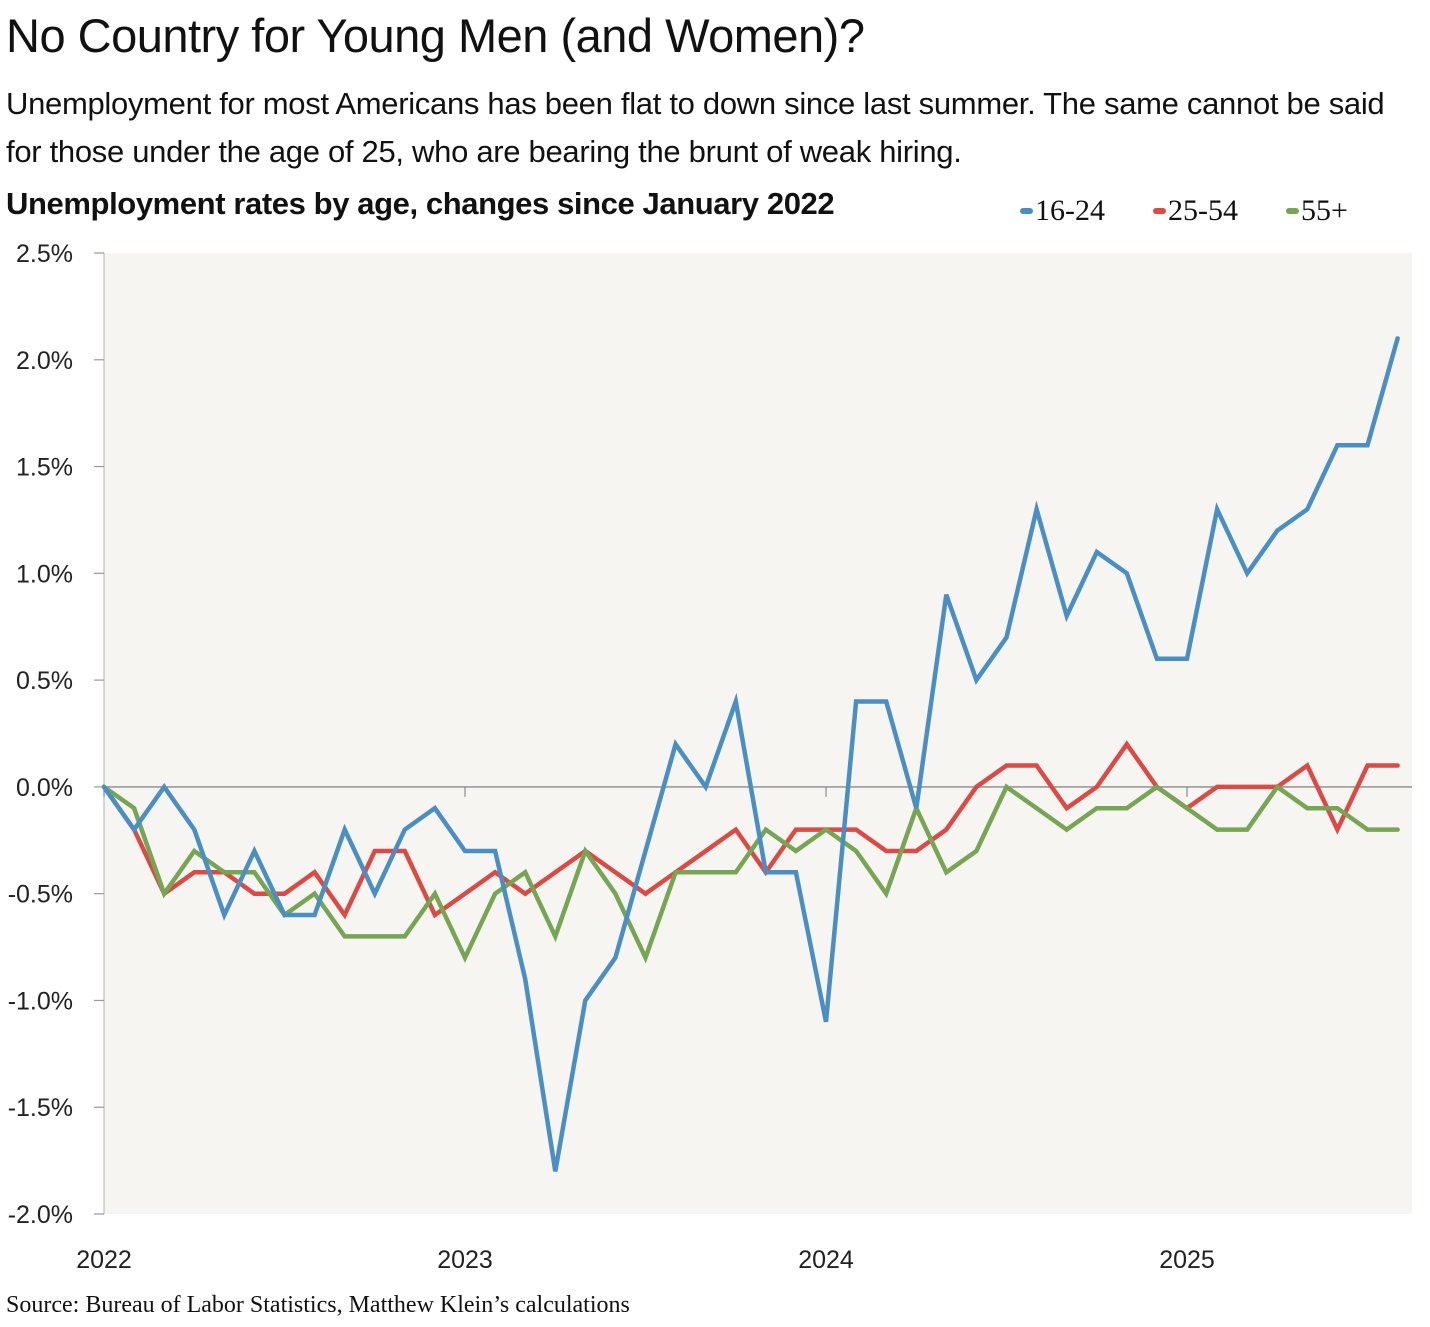 This screenshot has width=1430, height=1327. What do you see at coordinates (826, 1260) in the screenshot?
I see `x-tick-label: 2024` at bounding box center [826, 1260].